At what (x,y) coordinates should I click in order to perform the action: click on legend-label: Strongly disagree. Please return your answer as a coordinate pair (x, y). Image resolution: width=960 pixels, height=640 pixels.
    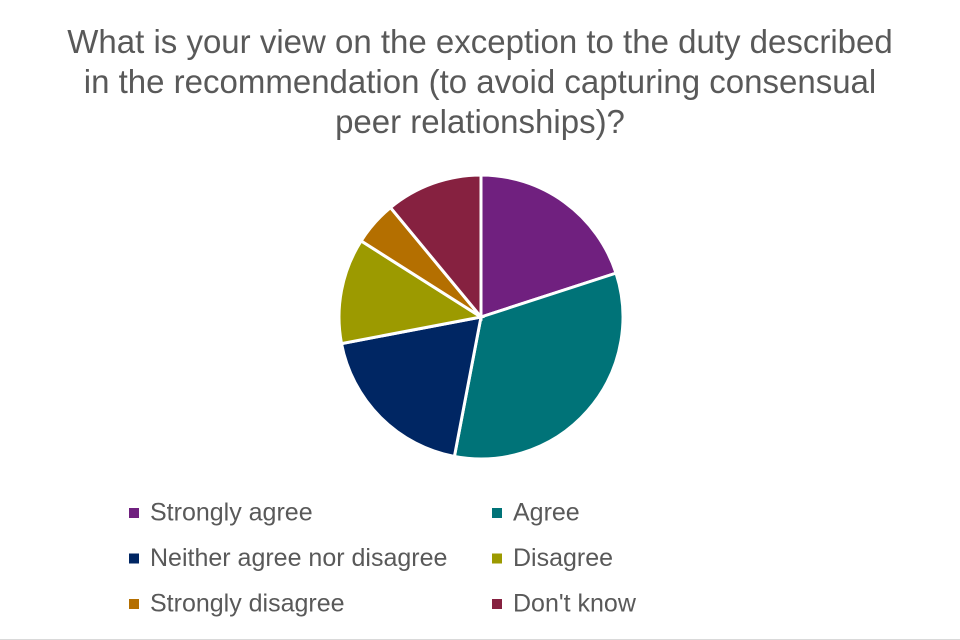
    Looking at the image, I should click on (247, 604).